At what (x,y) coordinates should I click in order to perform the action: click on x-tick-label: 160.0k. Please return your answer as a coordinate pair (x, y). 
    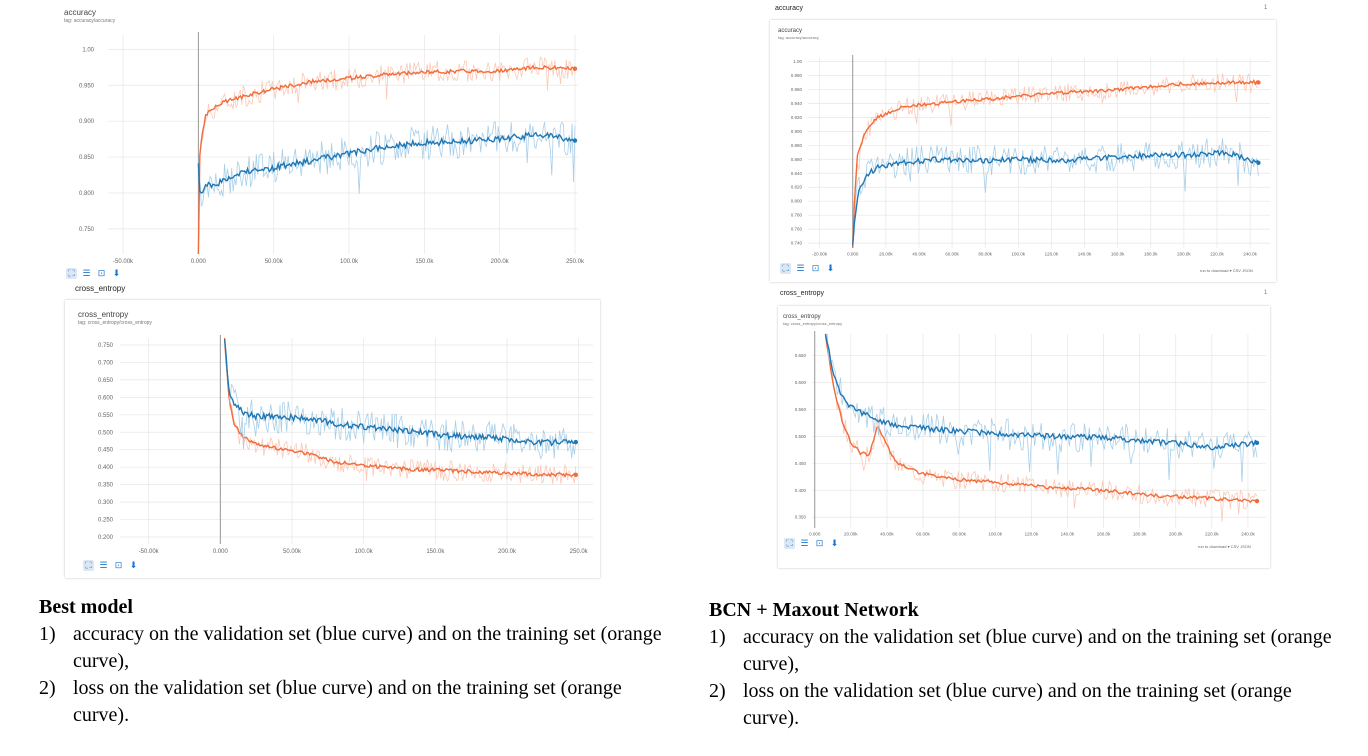
    Looking at the image, I should click on (1118, 254).